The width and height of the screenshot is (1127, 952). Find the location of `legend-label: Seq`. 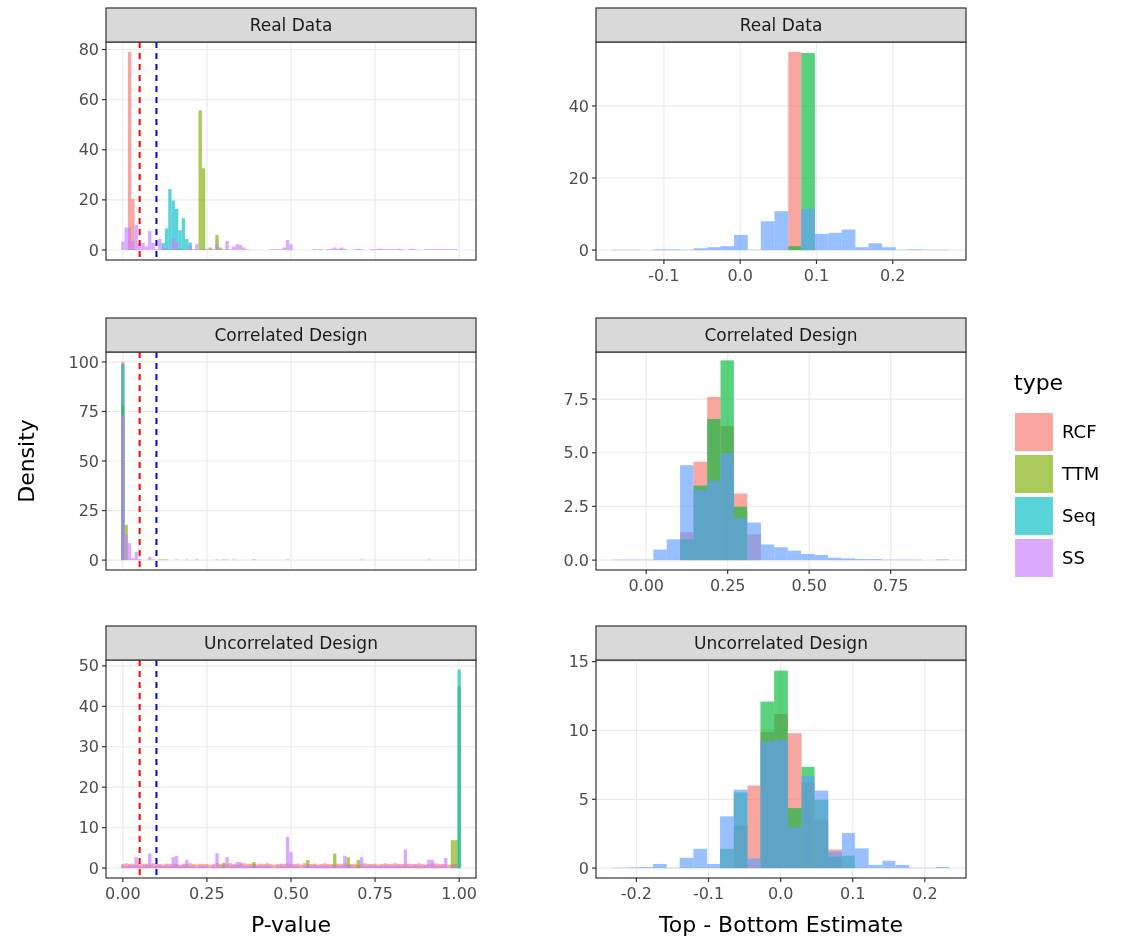

legend-label: Seq is located at coordinates (1079, 516).